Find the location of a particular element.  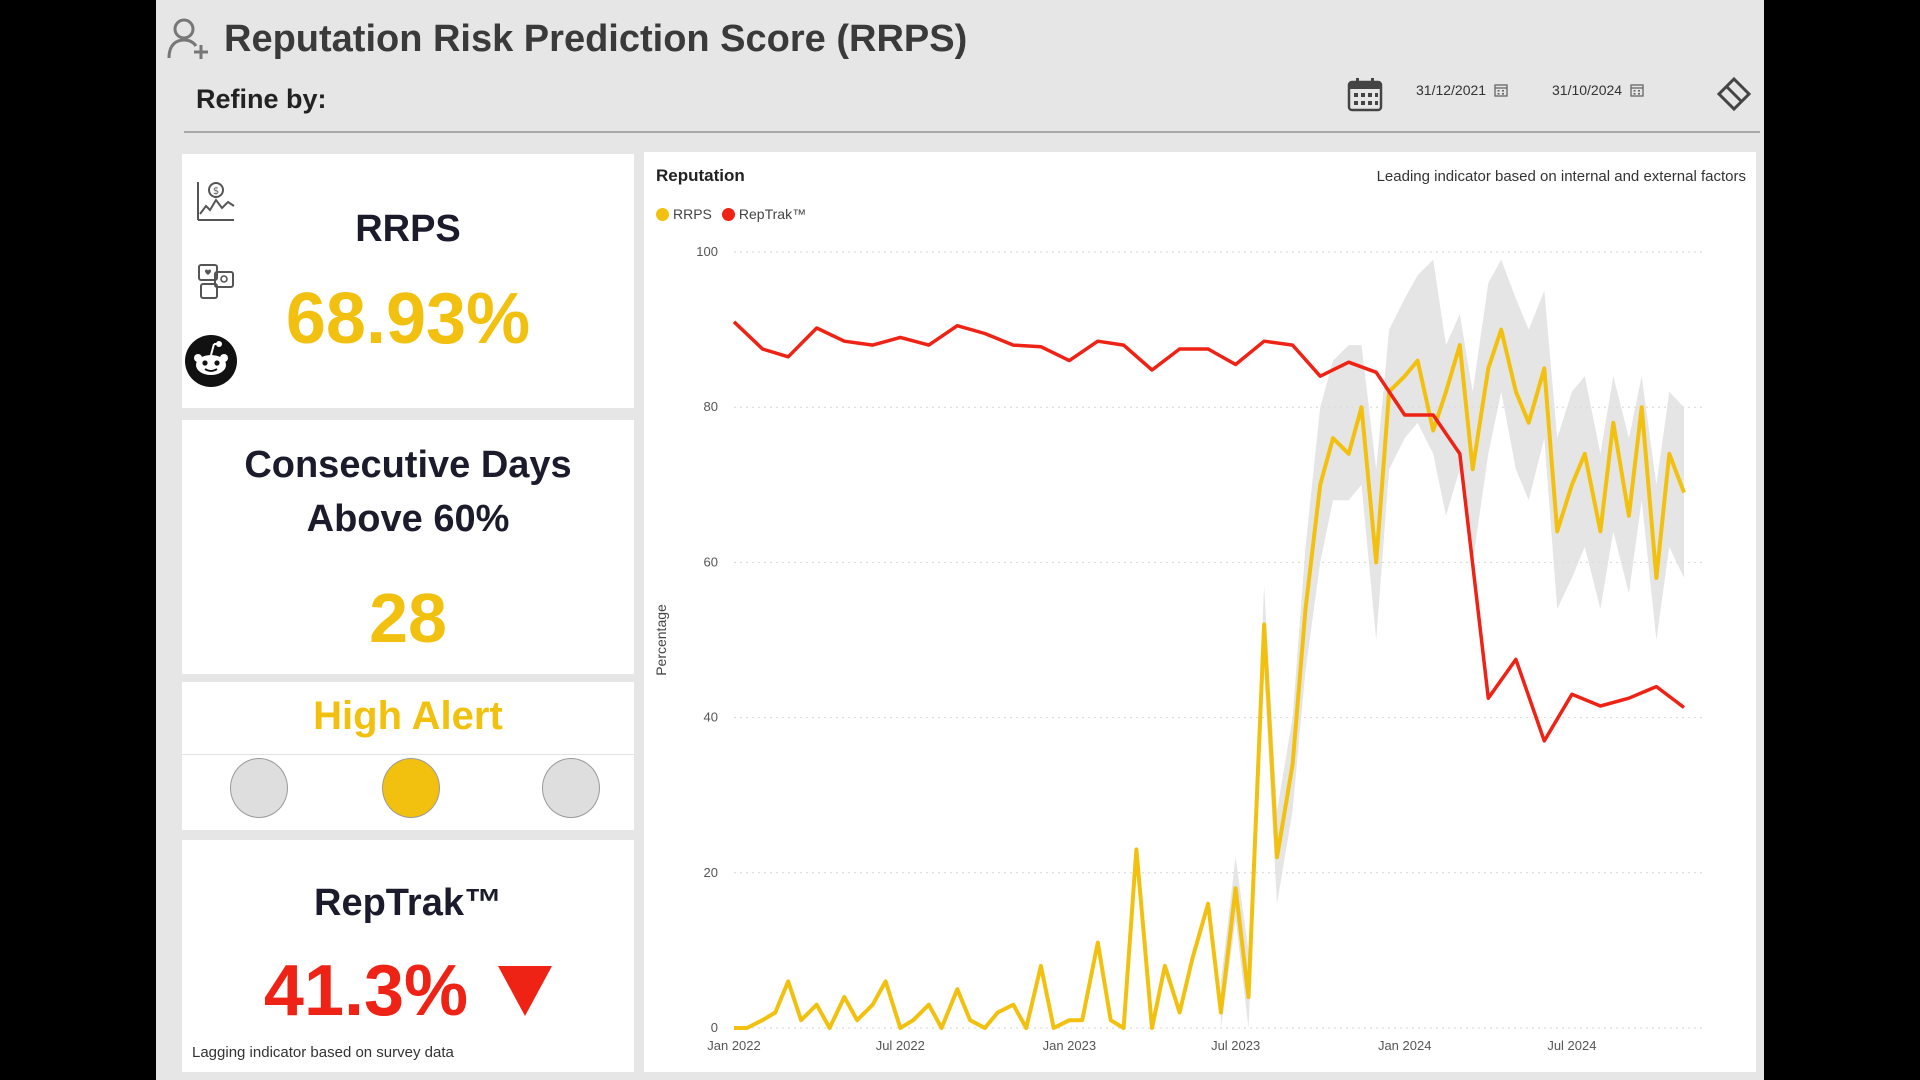

legend-item-reptrak: RepTrak™ is located at coordinates (764, 214).